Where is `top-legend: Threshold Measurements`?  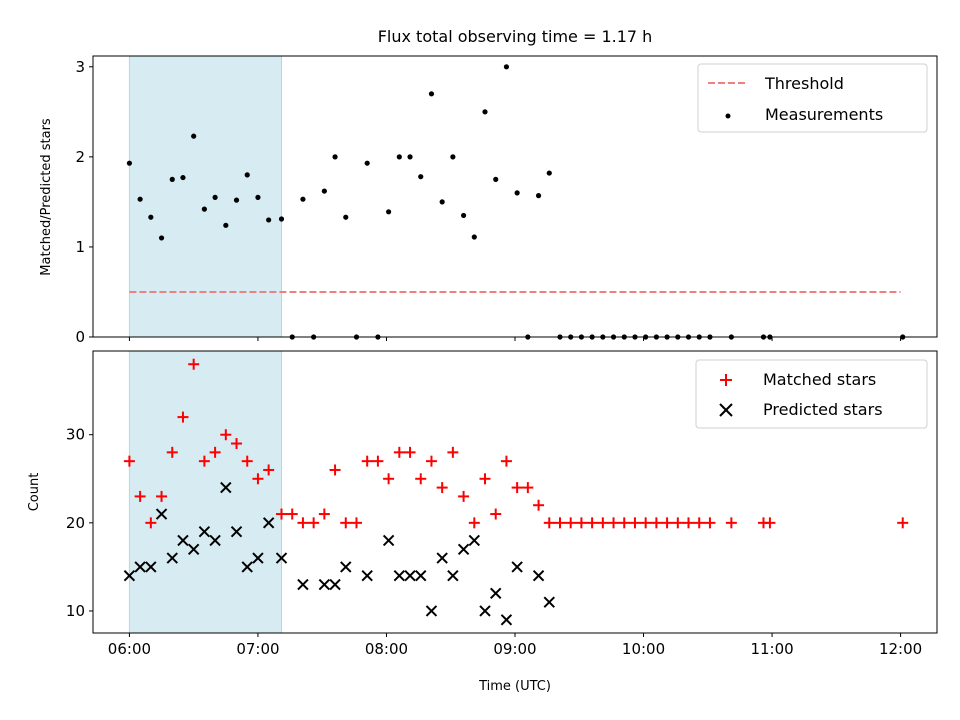 top-legend: Threshold Measurements is located at coordinates (812, 98).